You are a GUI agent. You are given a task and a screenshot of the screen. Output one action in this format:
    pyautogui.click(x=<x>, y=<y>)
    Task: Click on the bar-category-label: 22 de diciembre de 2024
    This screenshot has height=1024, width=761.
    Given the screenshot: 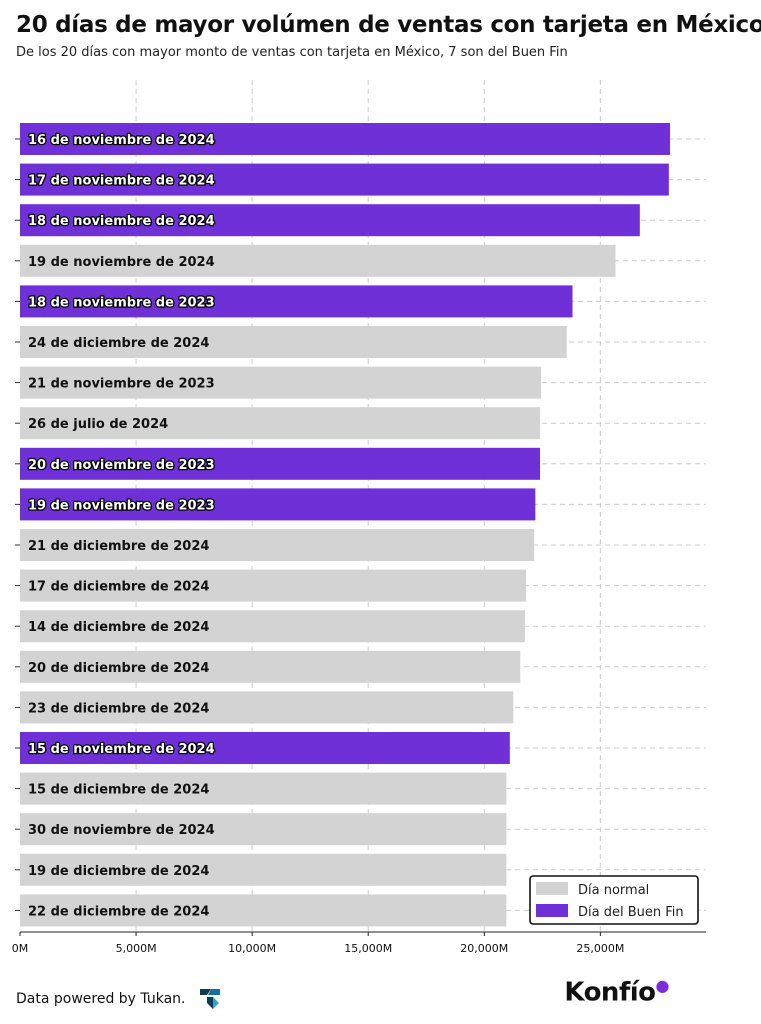 What is the action you would take?
    pyautogui.click(x=118, y=911)
    